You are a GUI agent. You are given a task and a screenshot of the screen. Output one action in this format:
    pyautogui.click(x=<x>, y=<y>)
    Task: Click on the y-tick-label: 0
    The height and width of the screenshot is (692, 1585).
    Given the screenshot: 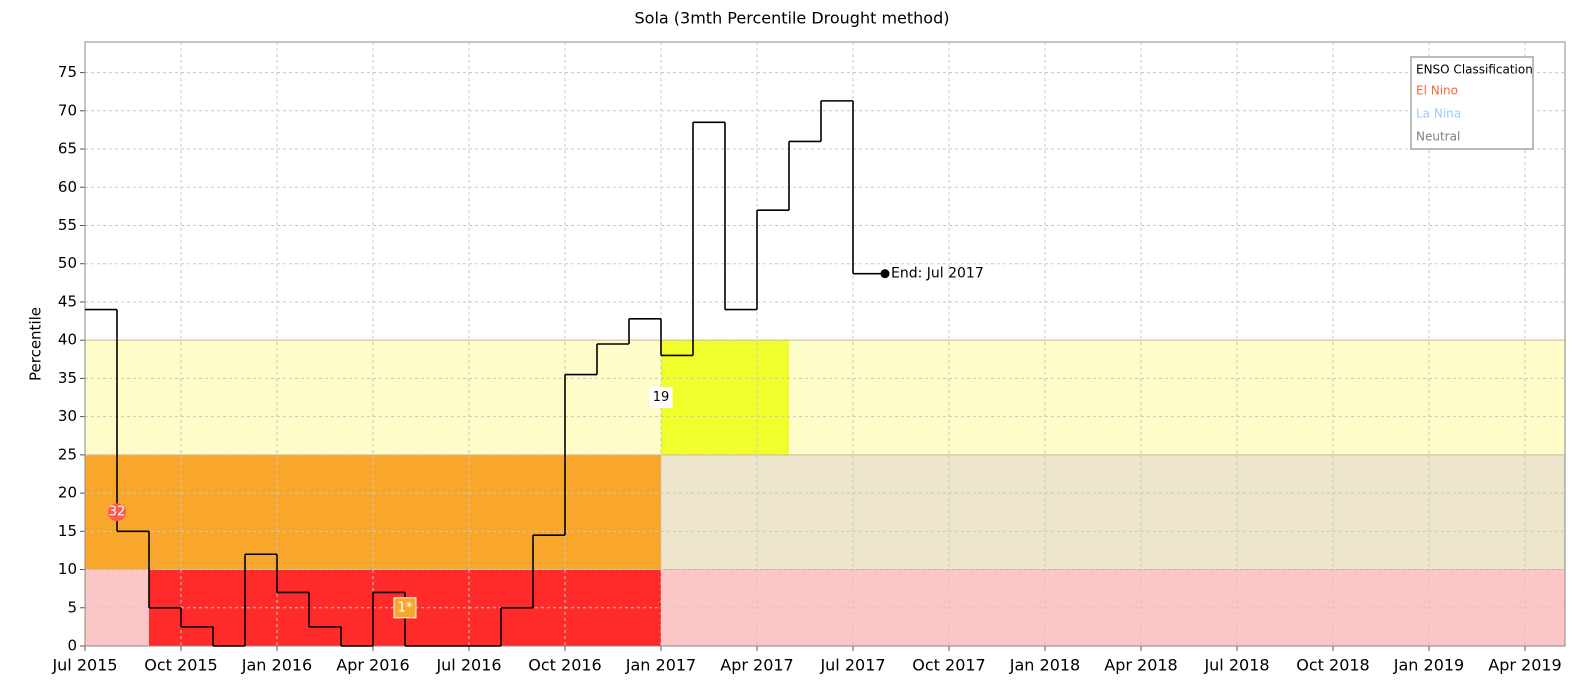 What is the action you would take?
    pyautogui.click(x=72, y=646)
    